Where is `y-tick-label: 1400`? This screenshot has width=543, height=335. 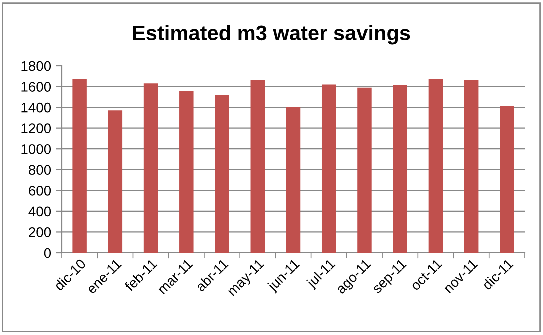 y-tick-label: 1400 is located at coordinates (37, 107).